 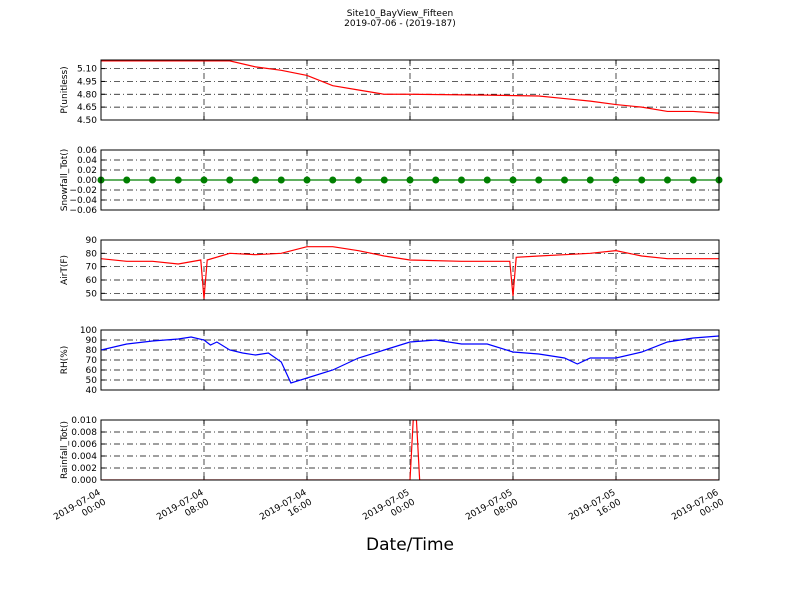 What do you see at coordinates (410, 545) in the screenshot?
I see `x-axis-label: Date/Time` at bounding box center [410, 545].